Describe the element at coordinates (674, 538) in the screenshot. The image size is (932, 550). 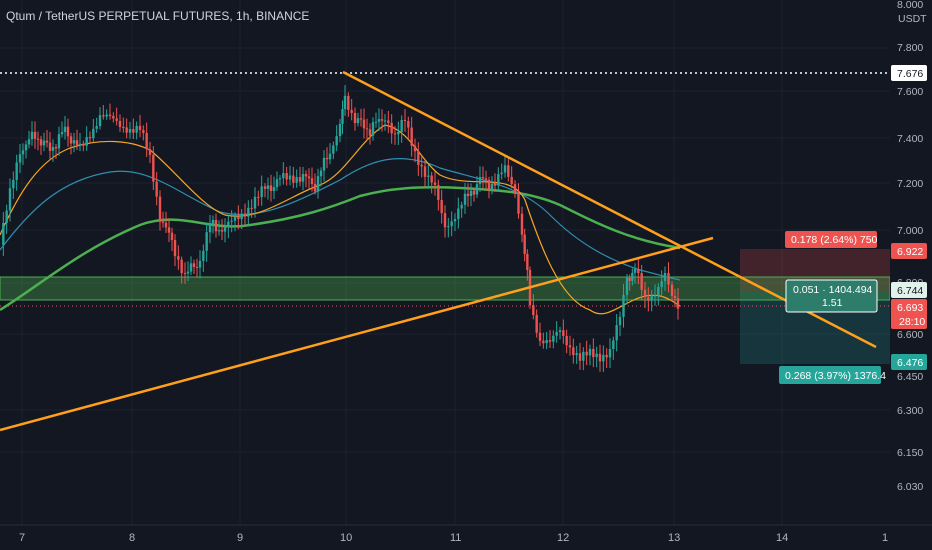
I see `time-axis-tick: 13` at that location.